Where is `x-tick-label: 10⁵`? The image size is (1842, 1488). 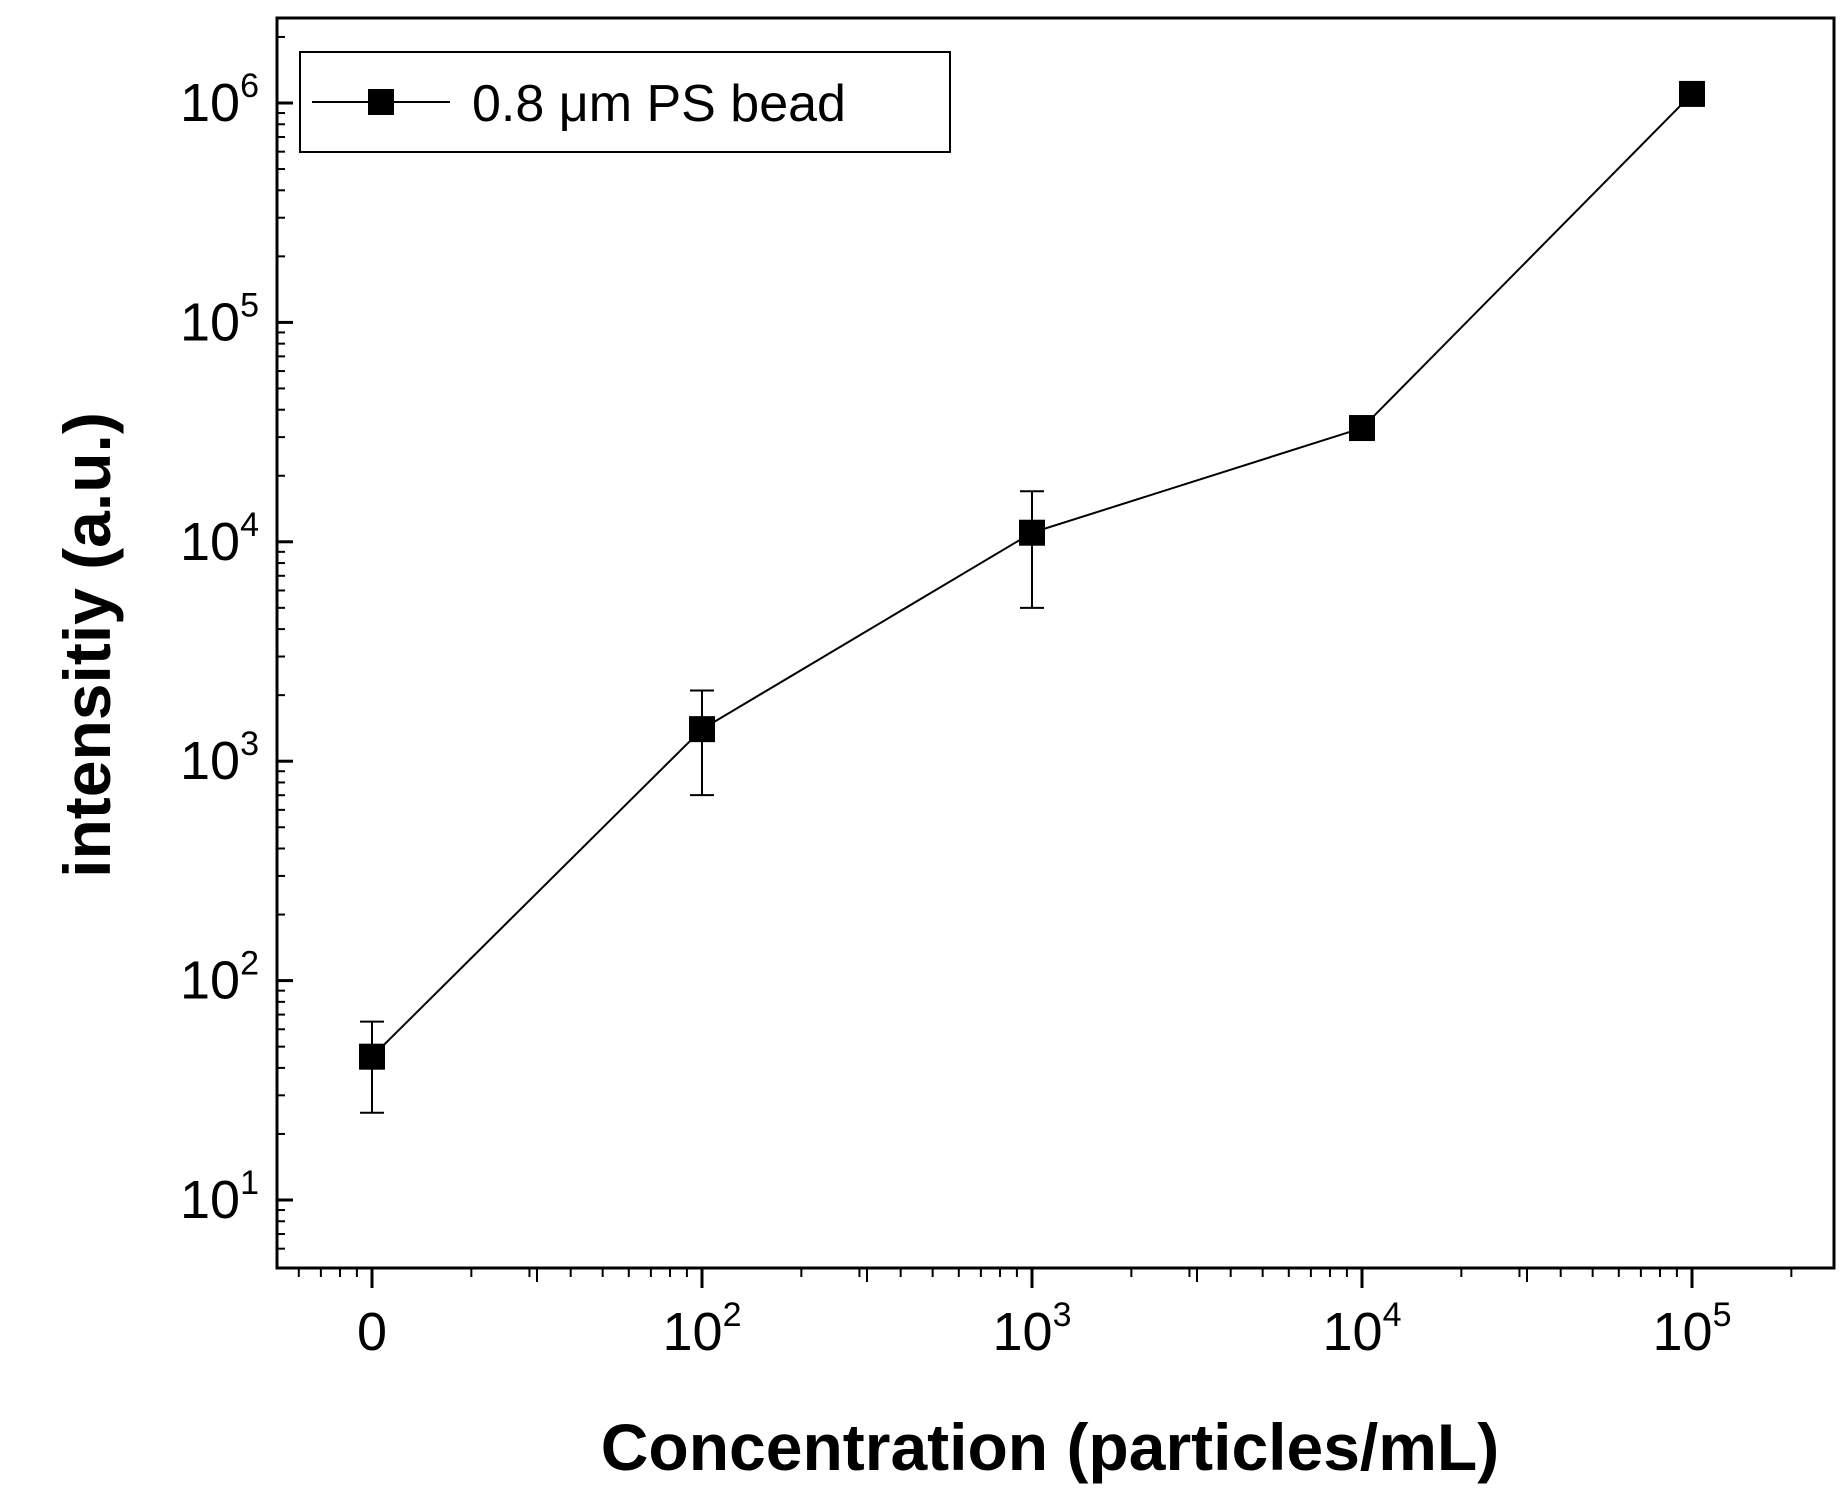 x-tick-label: 10⁵ is located at coordinates (1692, 1329).